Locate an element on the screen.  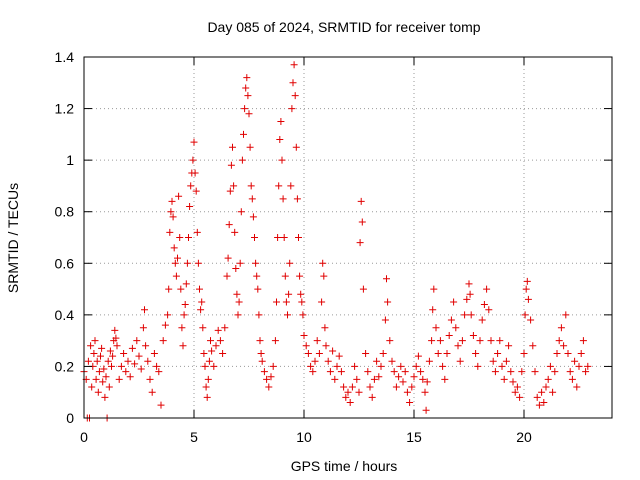
x-tick-label: 20 is located at coordinates (524, 437).